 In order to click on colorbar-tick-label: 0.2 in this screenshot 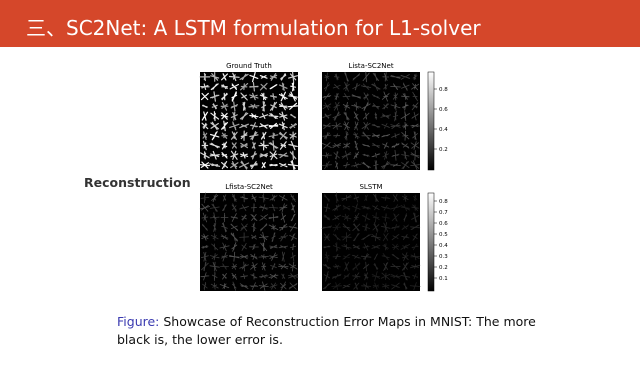, I will do `click(443, 268)`.